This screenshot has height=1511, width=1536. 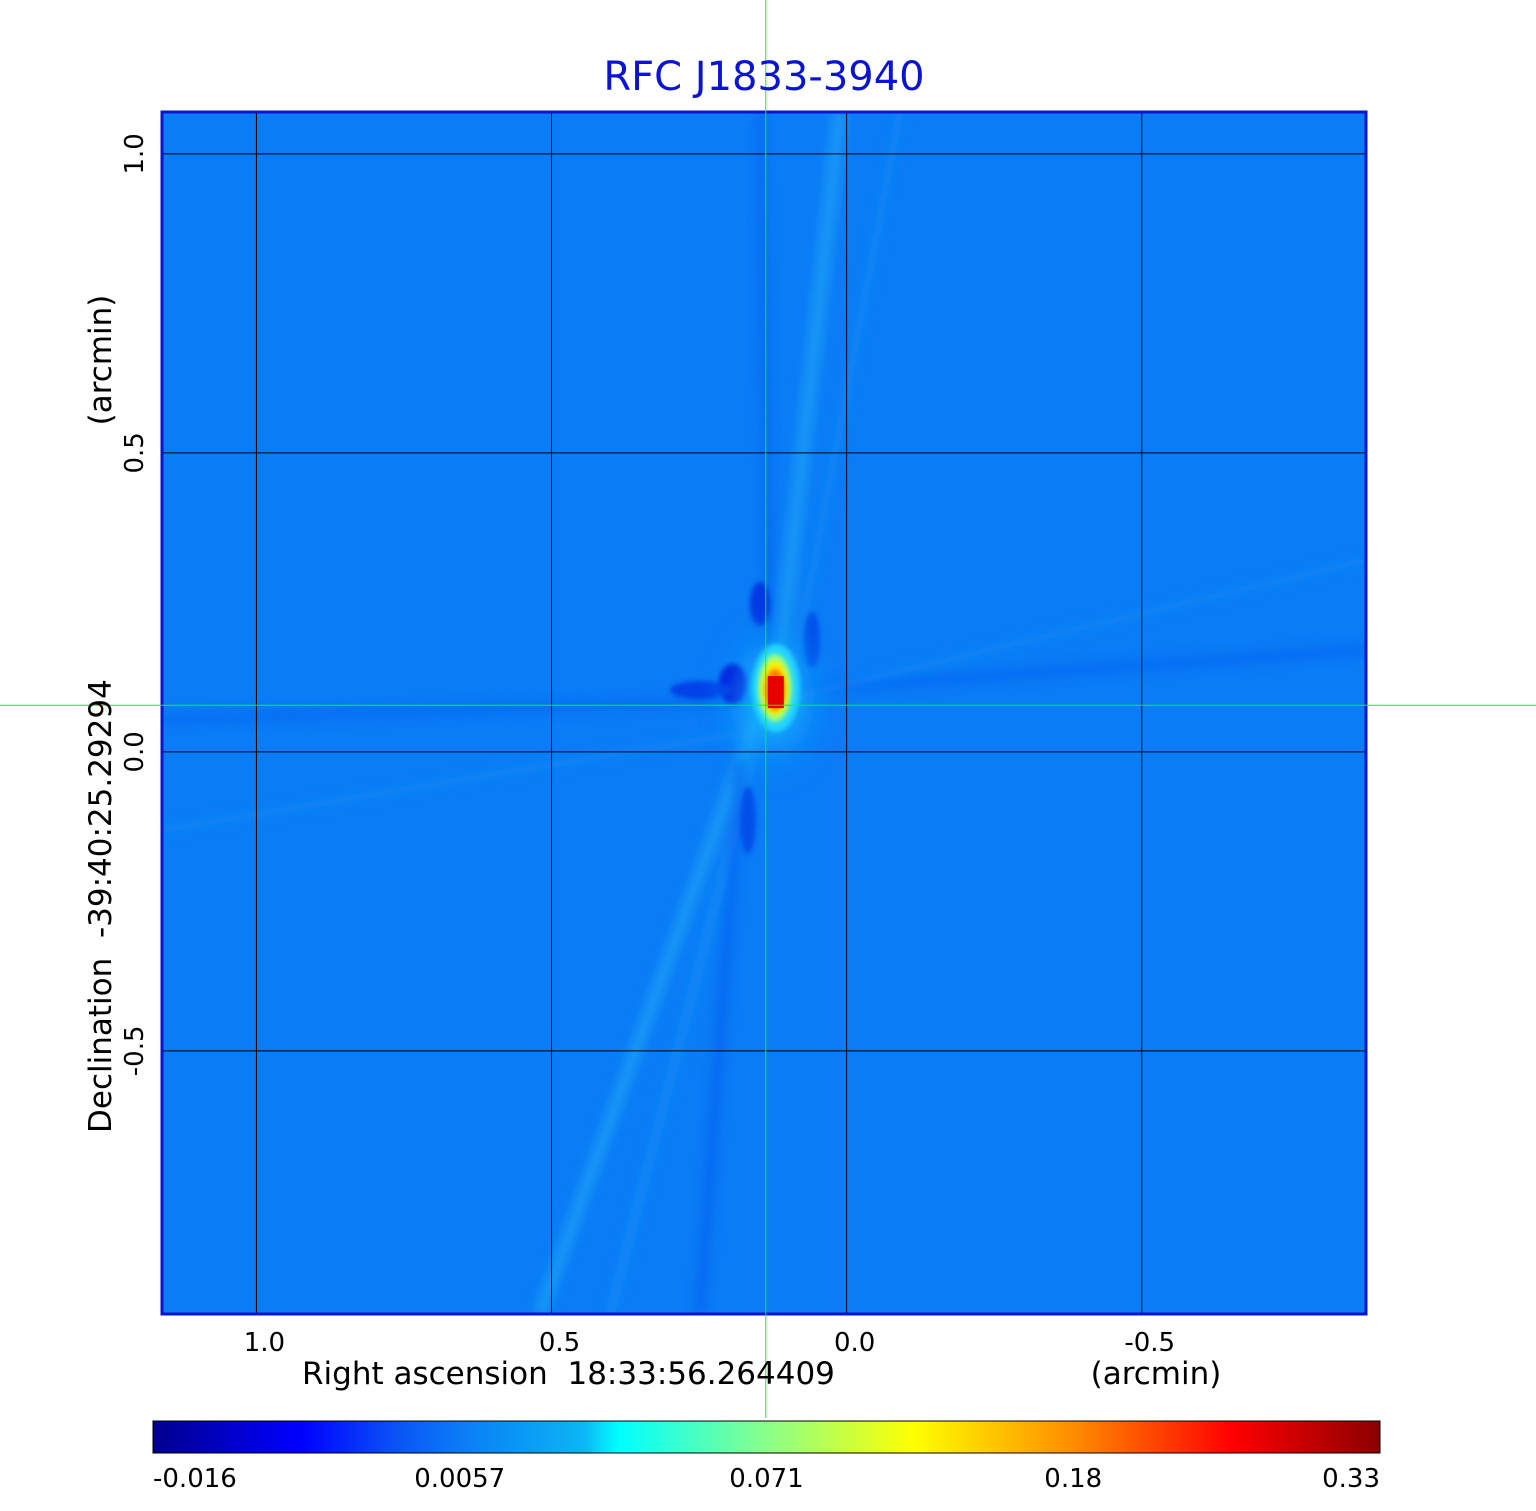 I want to click on colorbar-tick-label: 0.33, so click(x=1351, y=1479).